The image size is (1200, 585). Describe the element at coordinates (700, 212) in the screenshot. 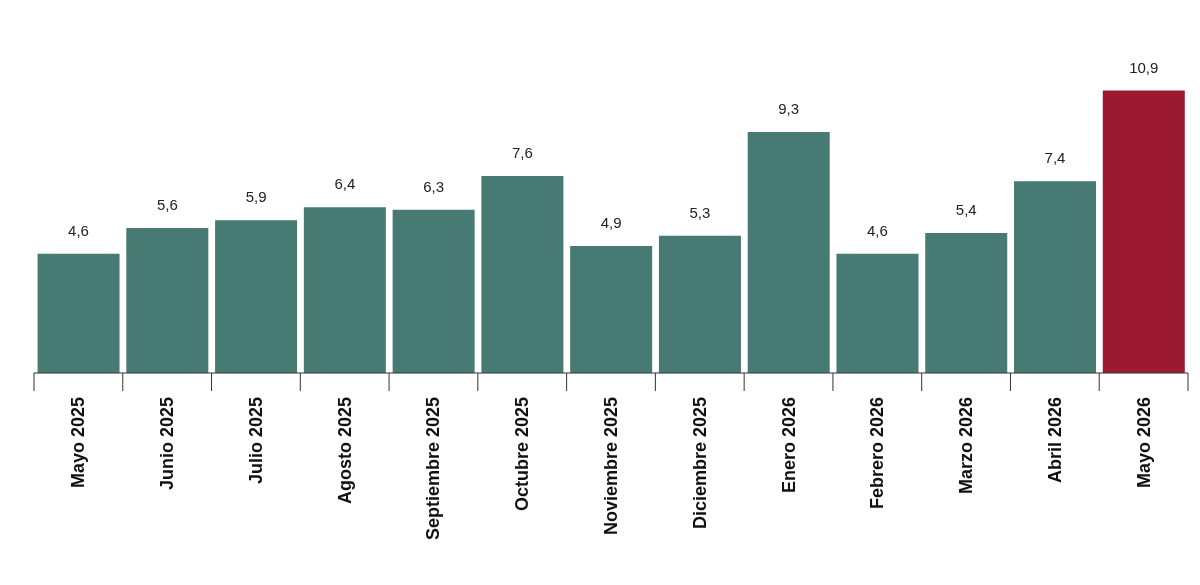

I see `data-label: 5,3` at that location.